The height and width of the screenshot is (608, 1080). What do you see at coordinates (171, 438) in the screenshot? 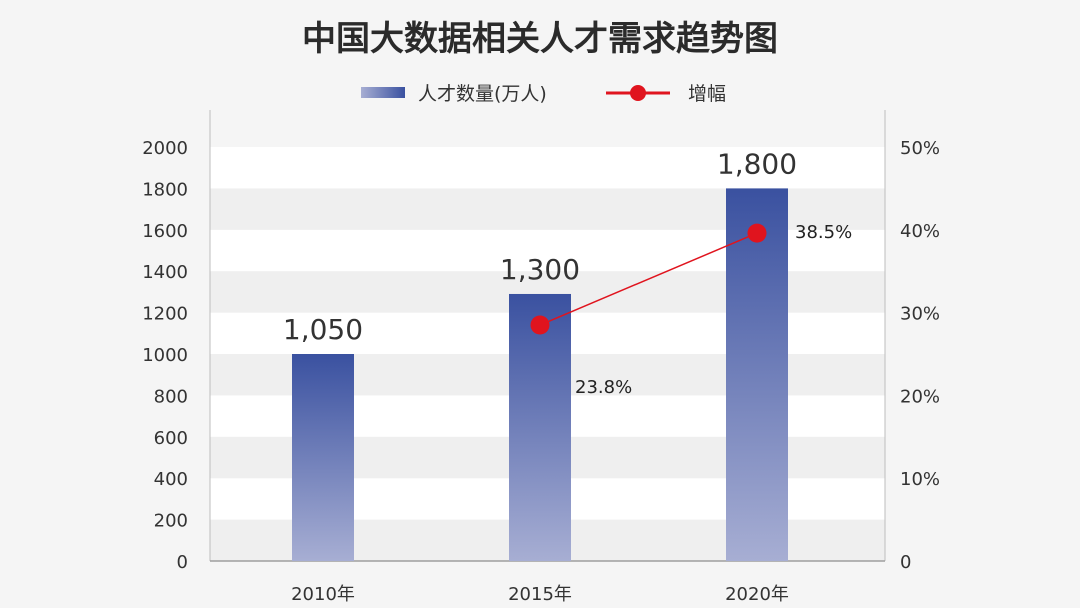
I see `y-left-tick-label: 600` at bounding box center [171, 438].